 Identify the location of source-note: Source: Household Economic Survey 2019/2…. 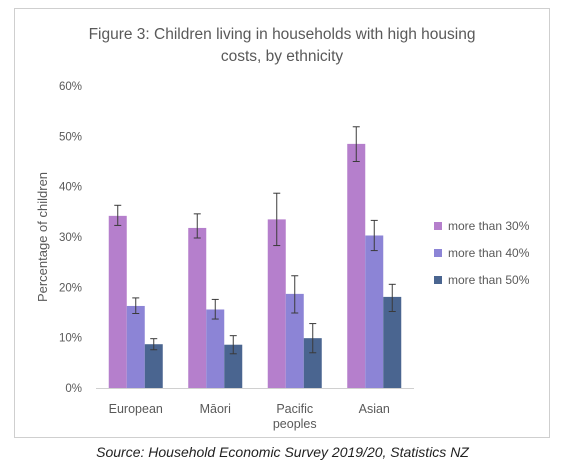
(282, 452).